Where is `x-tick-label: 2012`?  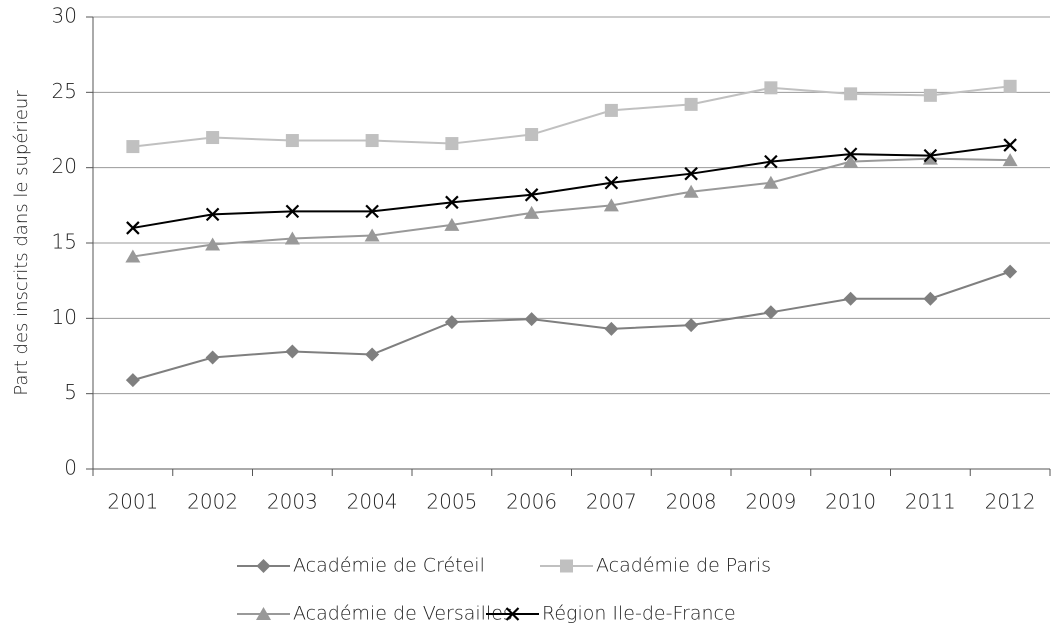 x-tick-label: 2012 is located at coordinates (1010, 502).